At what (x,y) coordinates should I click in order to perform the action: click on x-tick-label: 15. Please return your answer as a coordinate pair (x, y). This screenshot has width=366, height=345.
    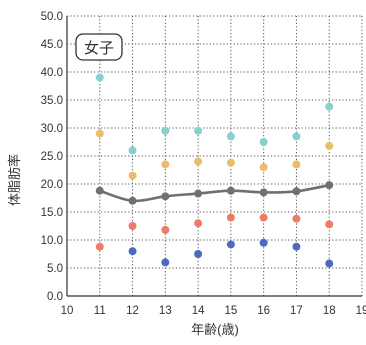
    Looking at the image, I should click on (230, 311).